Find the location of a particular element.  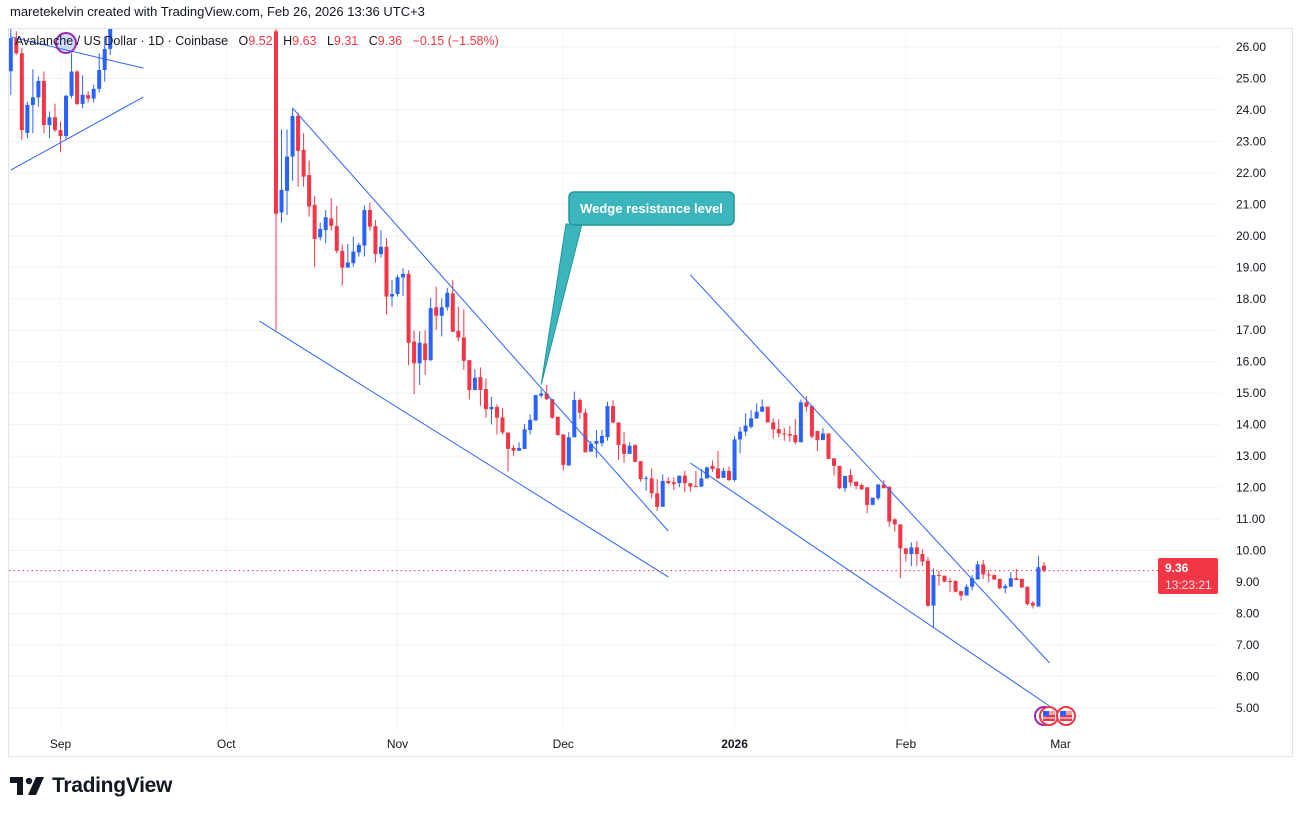

price-tick-label: 13.00 is located at coordinates (1251, 456).